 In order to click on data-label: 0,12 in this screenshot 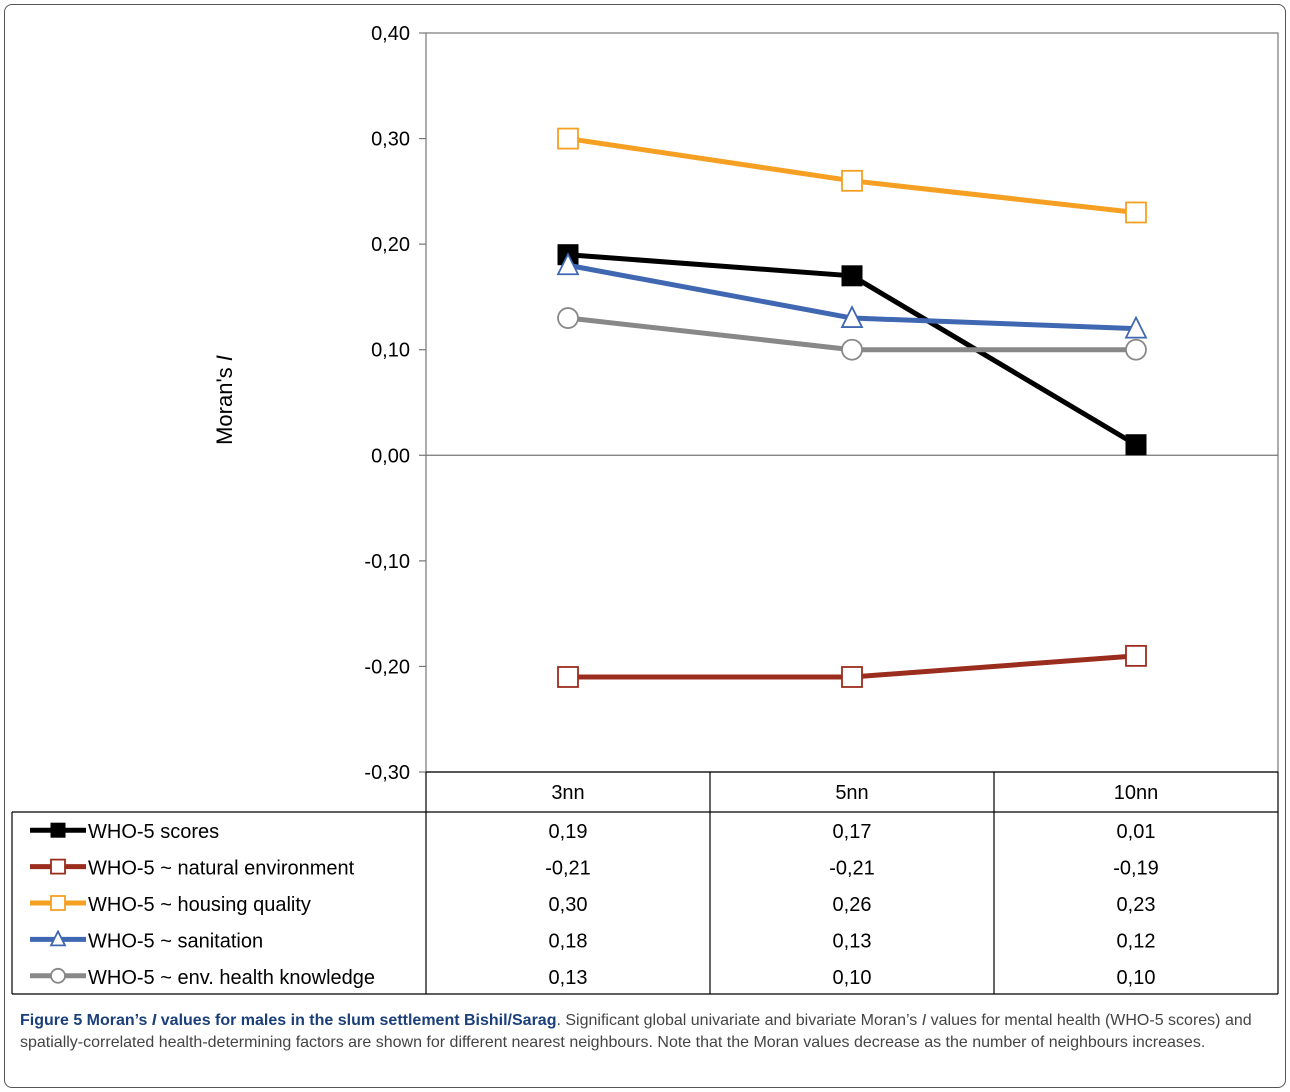, I will do `click(1136, 941)`.